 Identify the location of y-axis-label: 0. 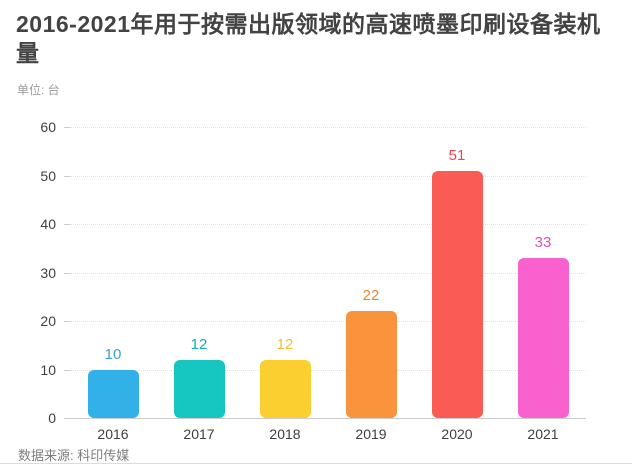
(52, 418).